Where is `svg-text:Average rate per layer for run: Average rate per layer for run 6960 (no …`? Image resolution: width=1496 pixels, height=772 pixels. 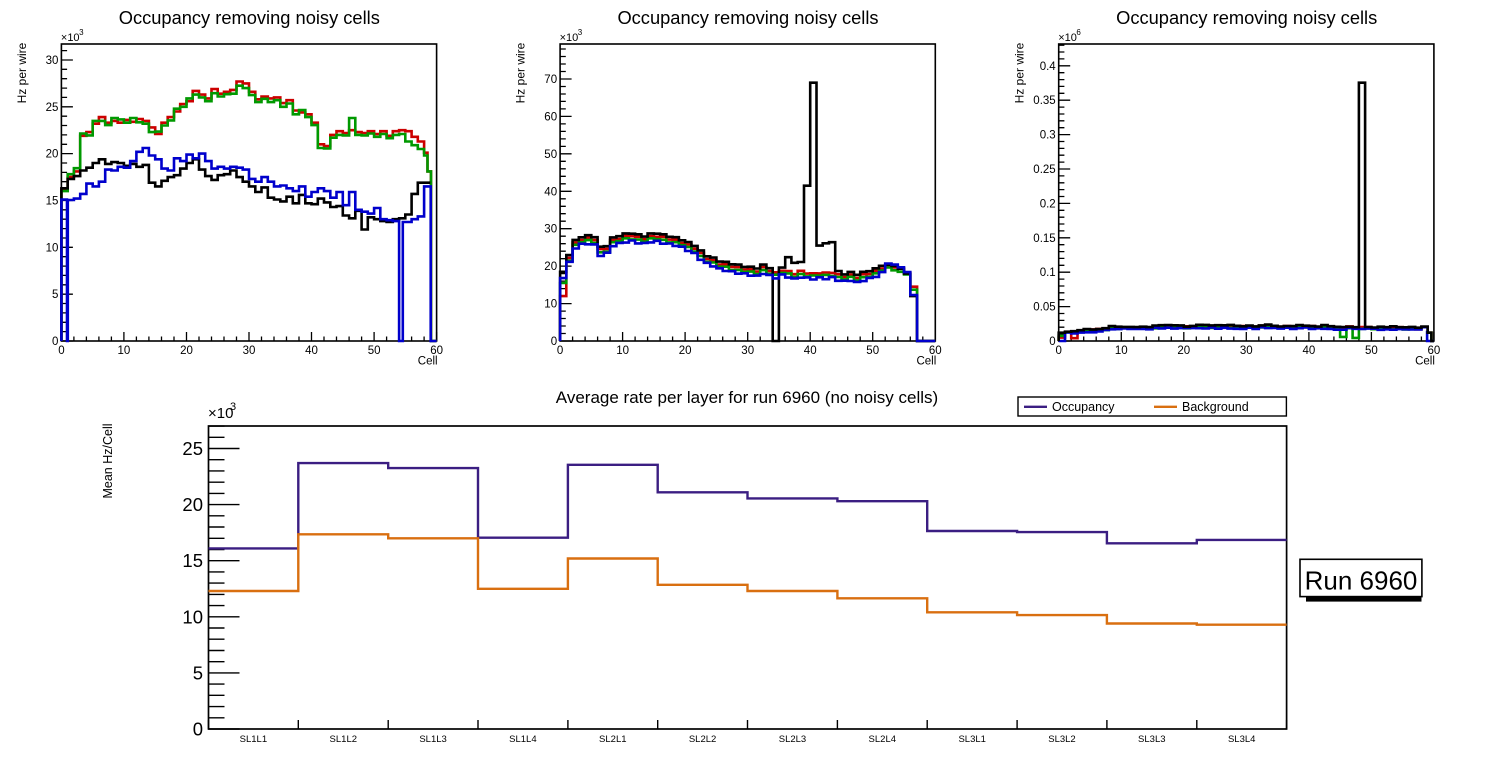
svg-text:Average rate per layer for run: Average rate per layer for run 6960 (no … is located at coordinates (747, 397).